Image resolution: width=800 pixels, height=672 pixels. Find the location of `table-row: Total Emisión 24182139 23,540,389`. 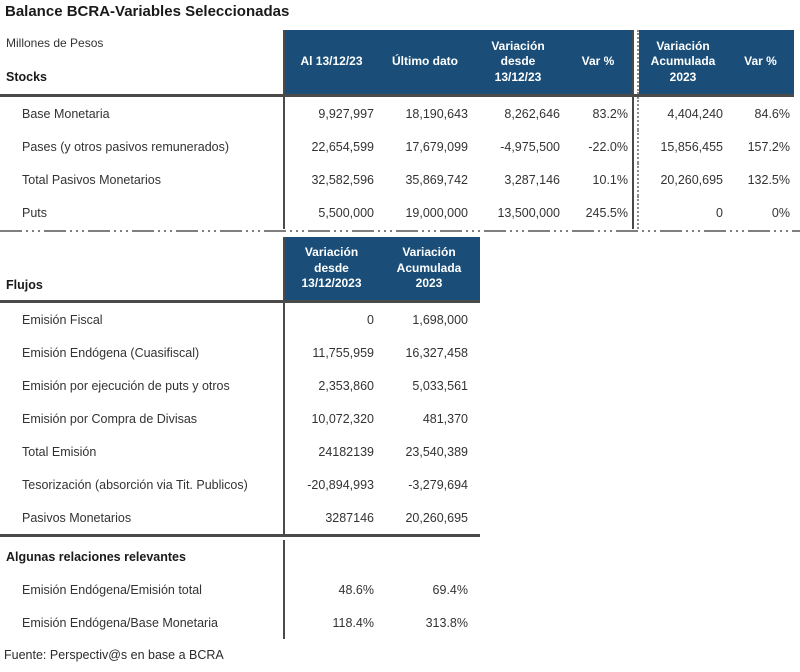

table-row: Total Emisión 24182139 23,540,389 is located at coordinates (240, 451).